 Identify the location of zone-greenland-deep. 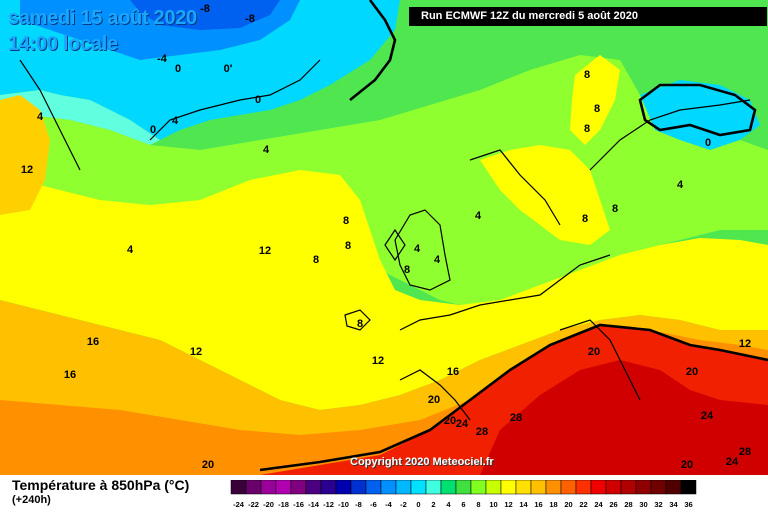
(205, 15).